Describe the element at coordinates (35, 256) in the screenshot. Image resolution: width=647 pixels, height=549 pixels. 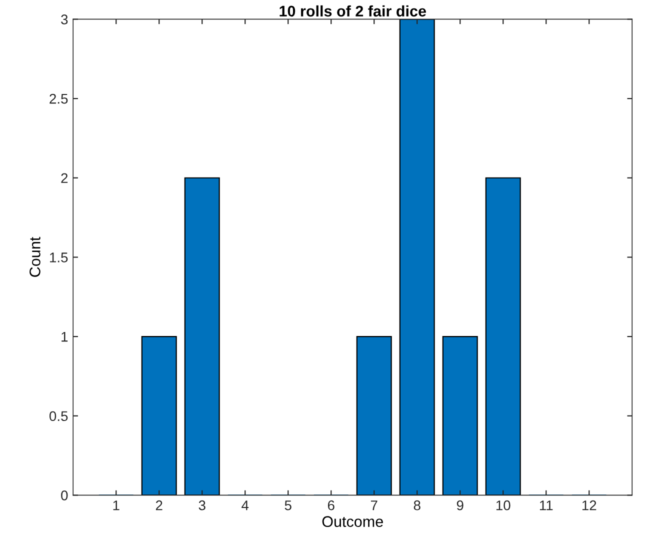
I see `y-axis-title: Count` at that location.